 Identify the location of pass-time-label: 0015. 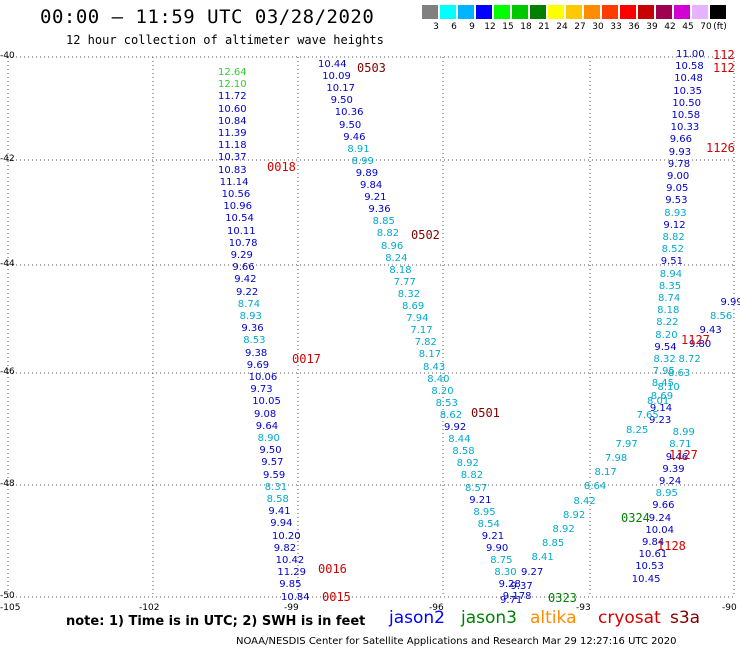
(336, 597).